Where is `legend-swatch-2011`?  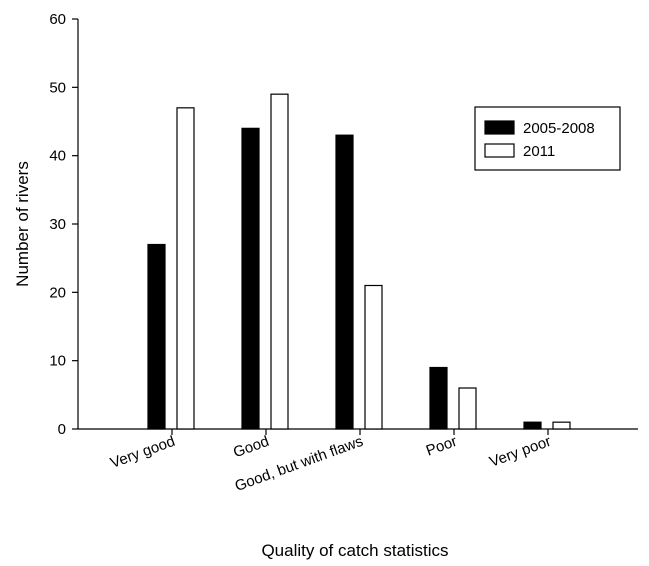
legend-swatch-2011 is located at coordinates (499, 150).